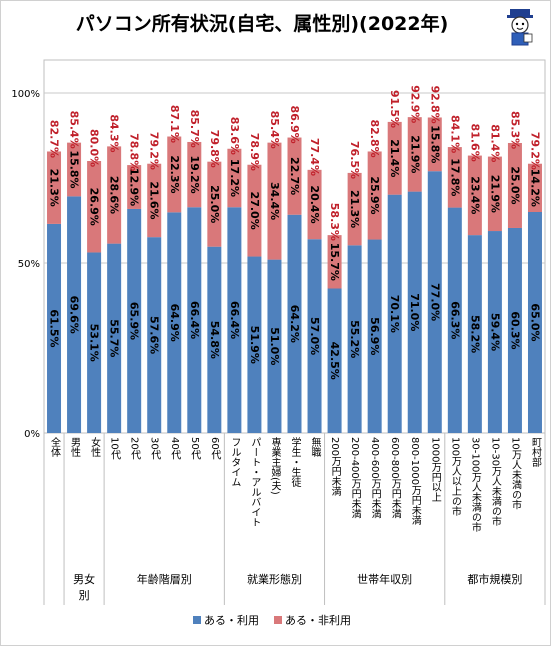  I want to click on value-label-unused: 21.4%, so click(394, 158).